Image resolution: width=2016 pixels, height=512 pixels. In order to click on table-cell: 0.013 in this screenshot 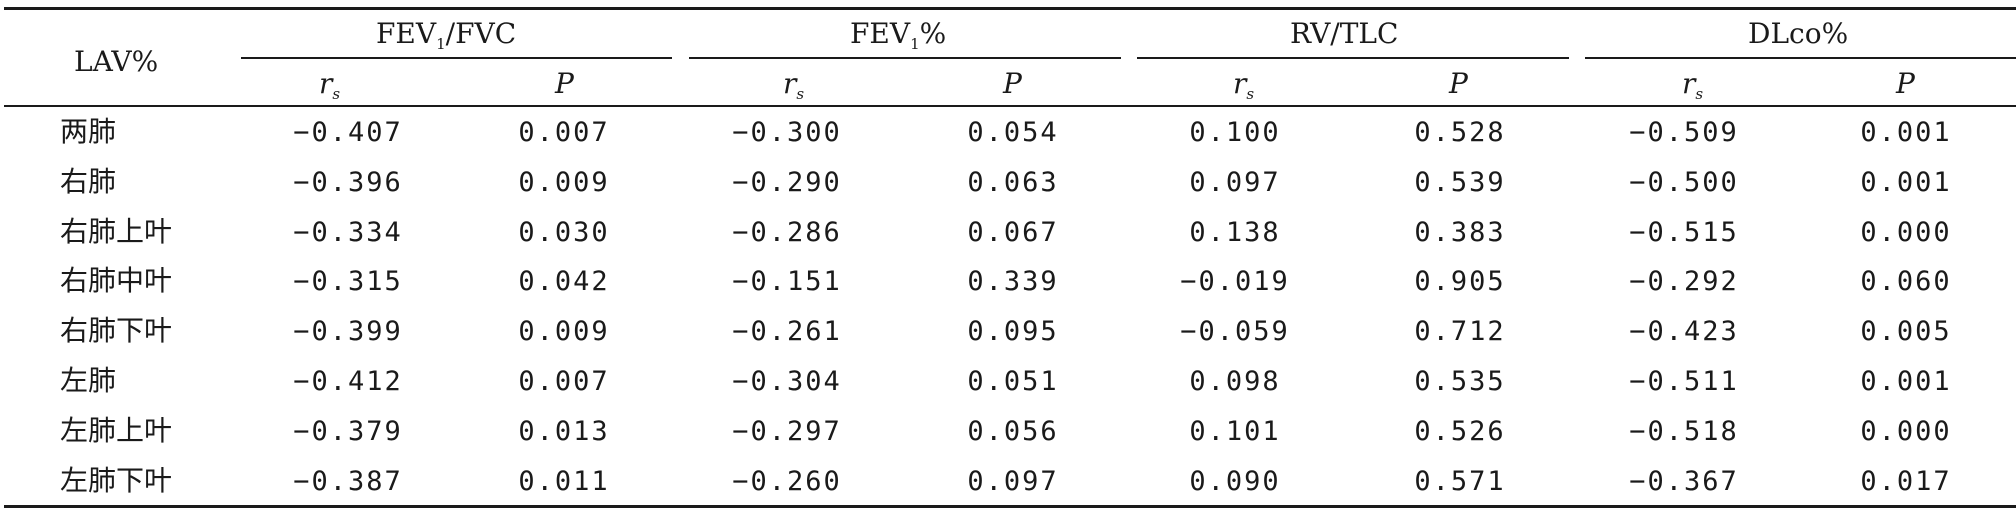, I will do `click(564, 431)`.